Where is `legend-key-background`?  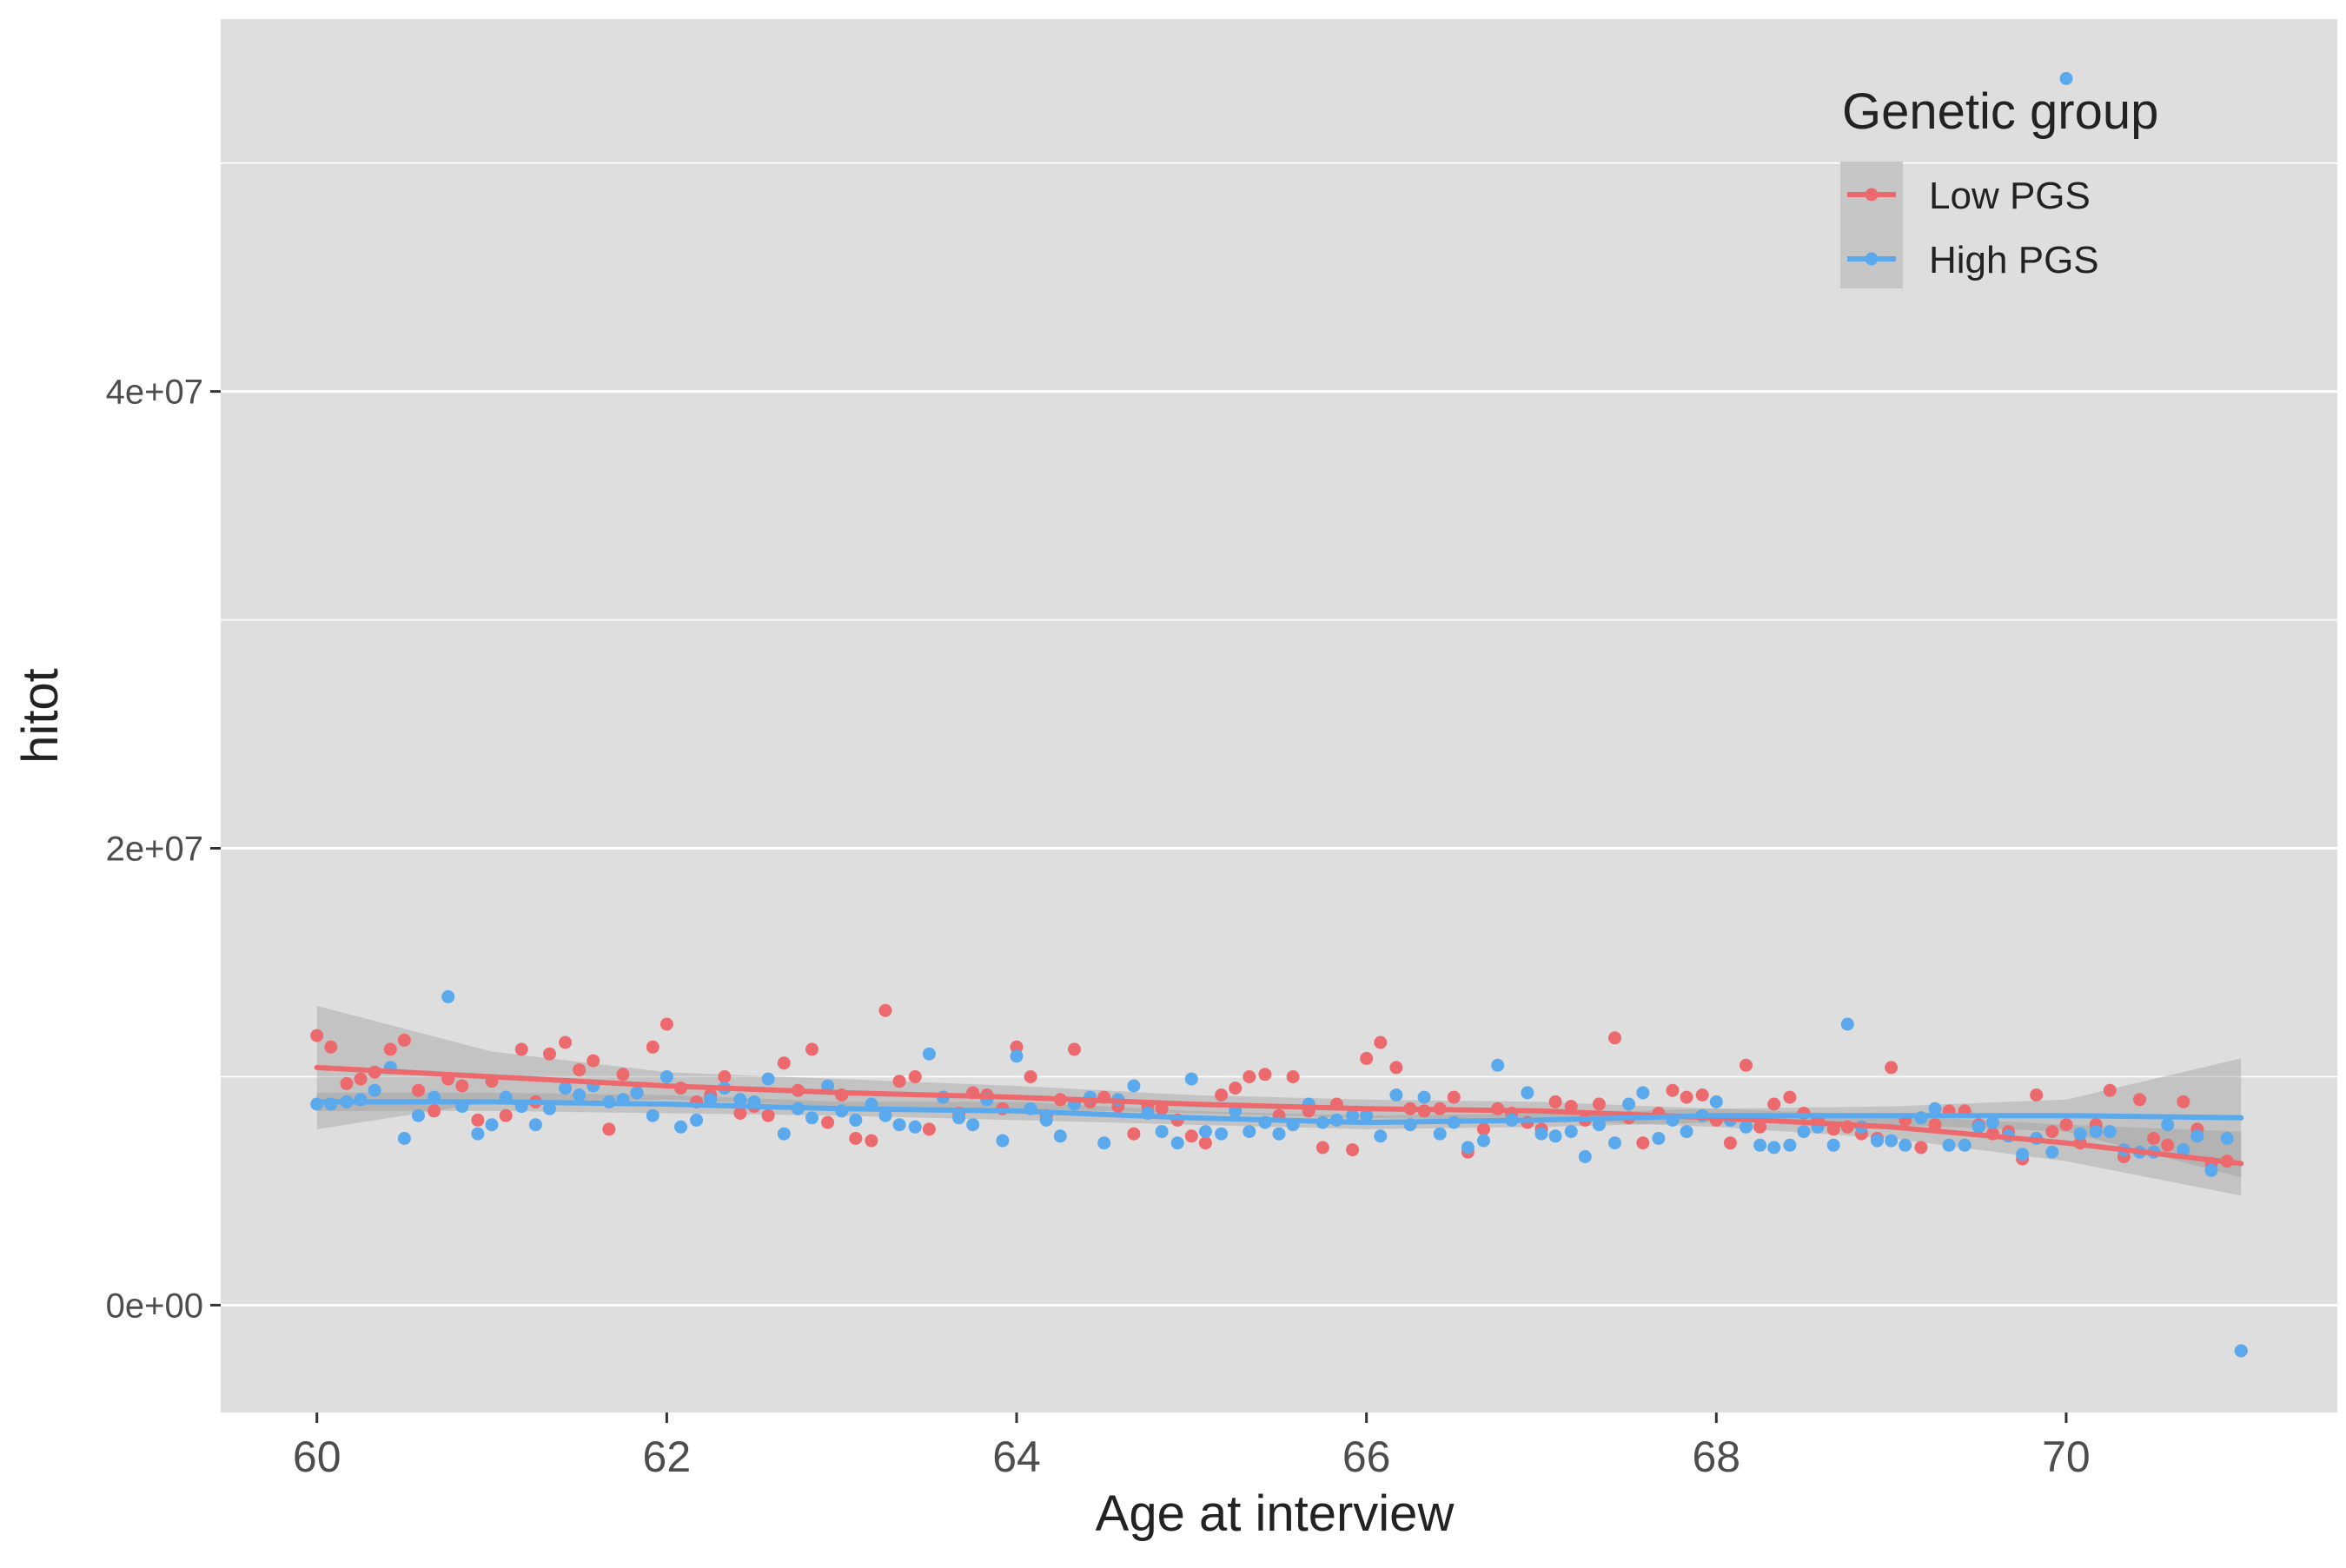 legend-key-background is located at coordinates (1872, 225).